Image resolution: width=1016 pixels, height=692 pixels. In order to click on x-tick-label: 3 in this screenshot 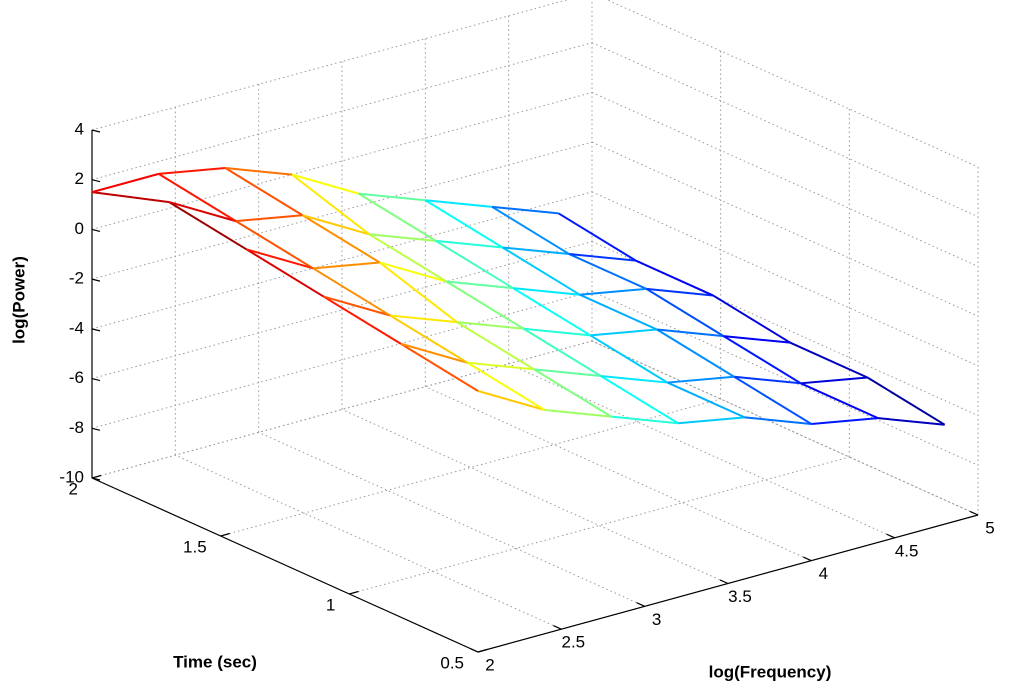, I will do `click(656, 619)`.